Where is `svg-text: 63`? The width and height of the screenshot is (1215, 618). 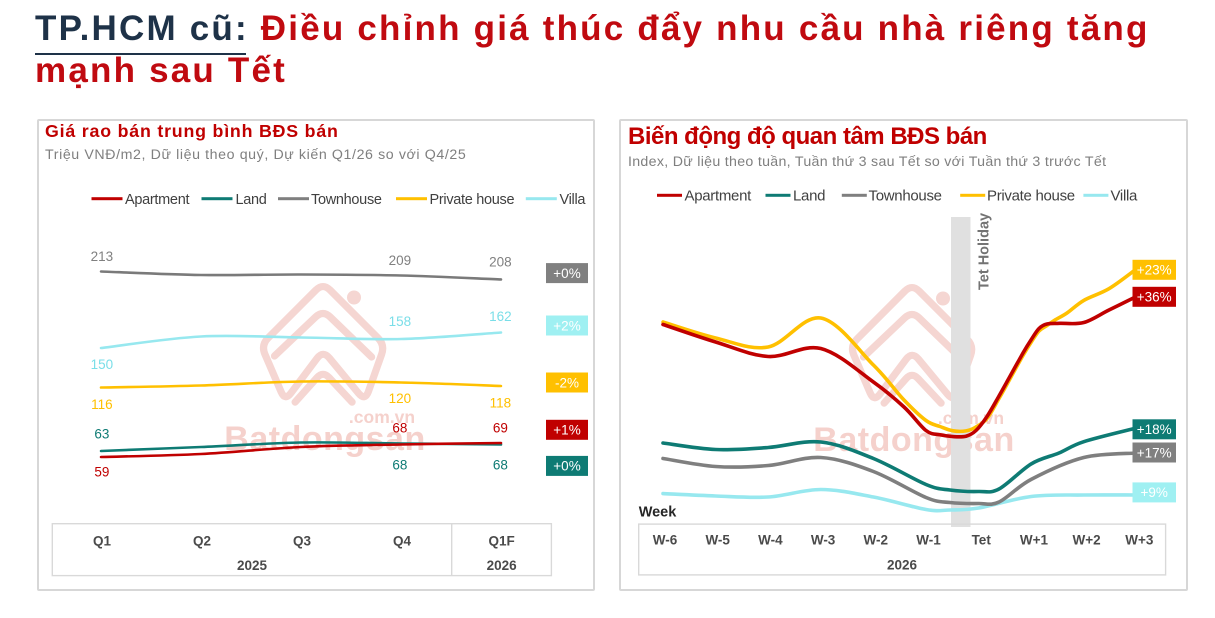 svg-text: 63 is located at coordinates (101, 433).